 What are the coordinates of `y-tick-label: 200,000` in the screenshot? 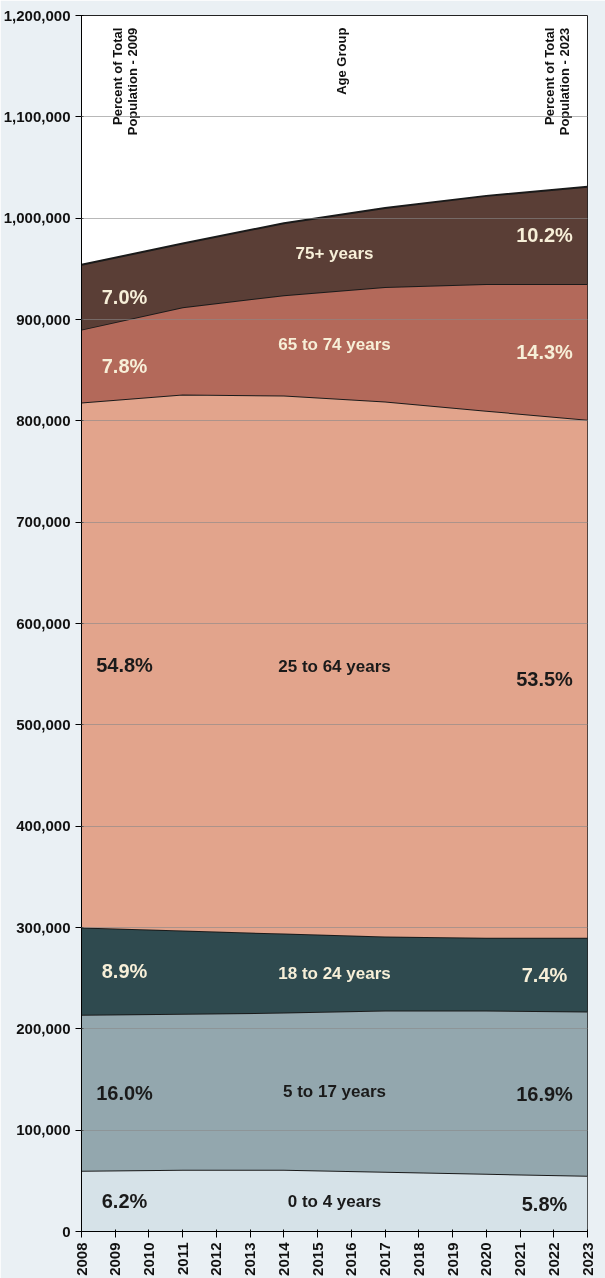 It's located at (43, 1028).